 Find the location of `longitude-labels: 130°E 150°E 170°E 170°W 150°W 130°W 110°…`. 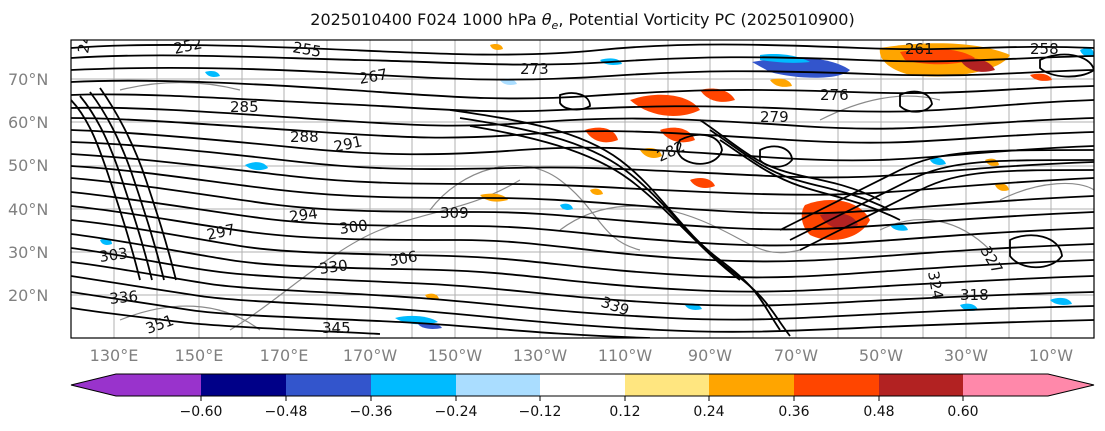

longitude-labels: 130°E 150°E 170°E 170°W 150°W 130°W 110°… is located at coordinates (582, 355).